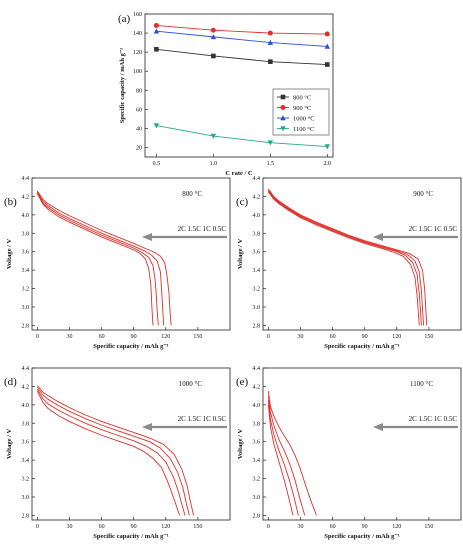 This screenshot has height=550, width=463. I want to click on temperature-annotation: 1000 °C, so click(191, 384).